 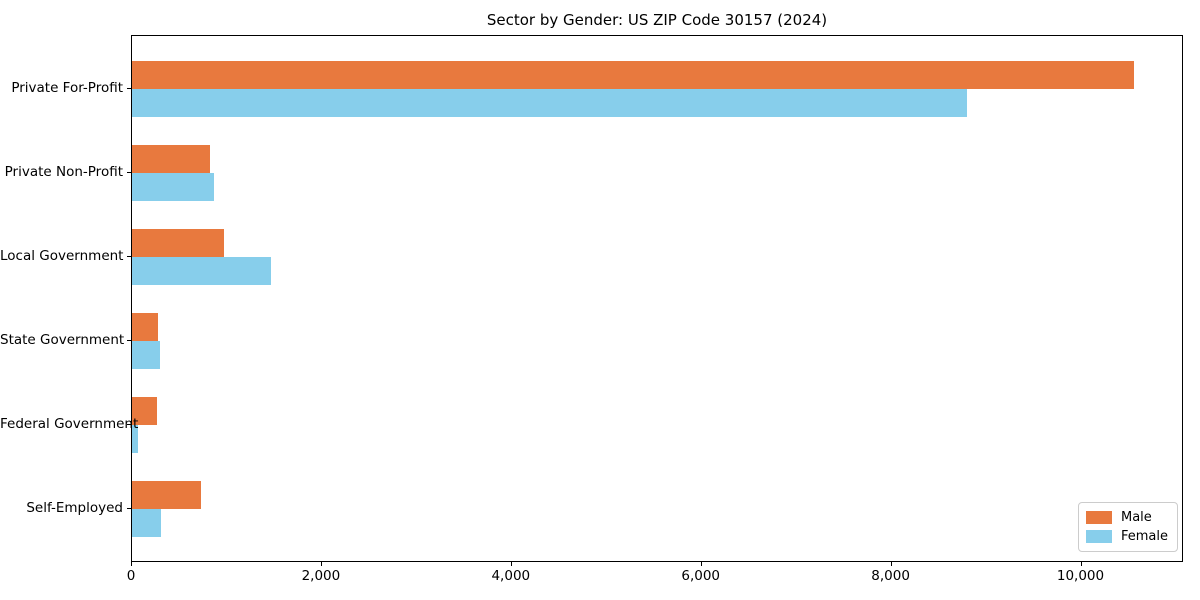 What do you see at coordinates (74, 508) in the screenshot?
I see `y-axis-category-label: Self-Employed` at bounding box center [74, 508].